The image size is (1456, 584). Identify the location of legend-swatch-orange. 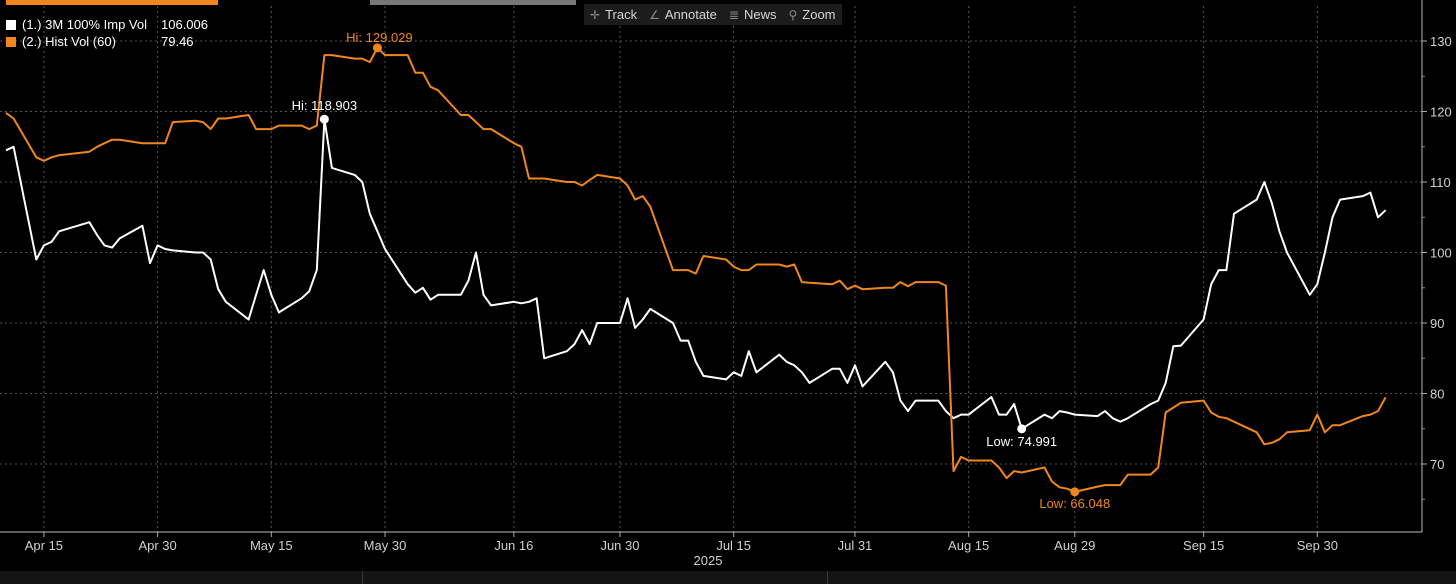
(11, 41).